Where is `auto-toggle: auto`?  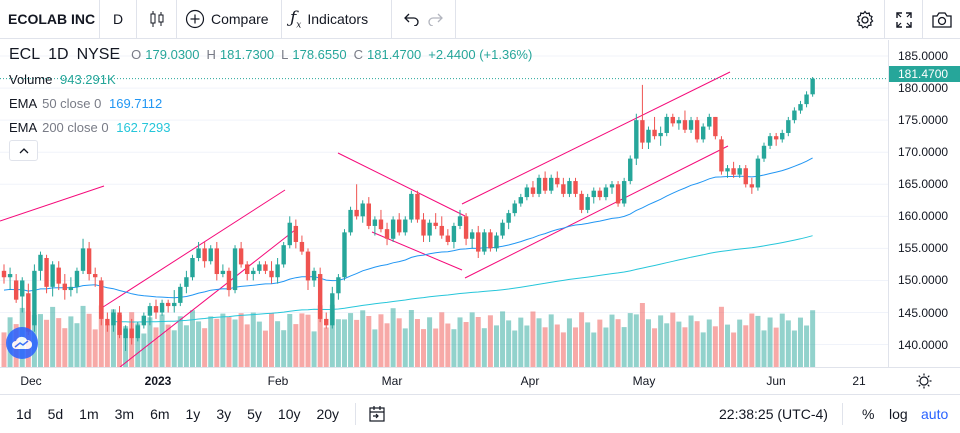 auto-toggle: auto is located at coordinates (935, 414).